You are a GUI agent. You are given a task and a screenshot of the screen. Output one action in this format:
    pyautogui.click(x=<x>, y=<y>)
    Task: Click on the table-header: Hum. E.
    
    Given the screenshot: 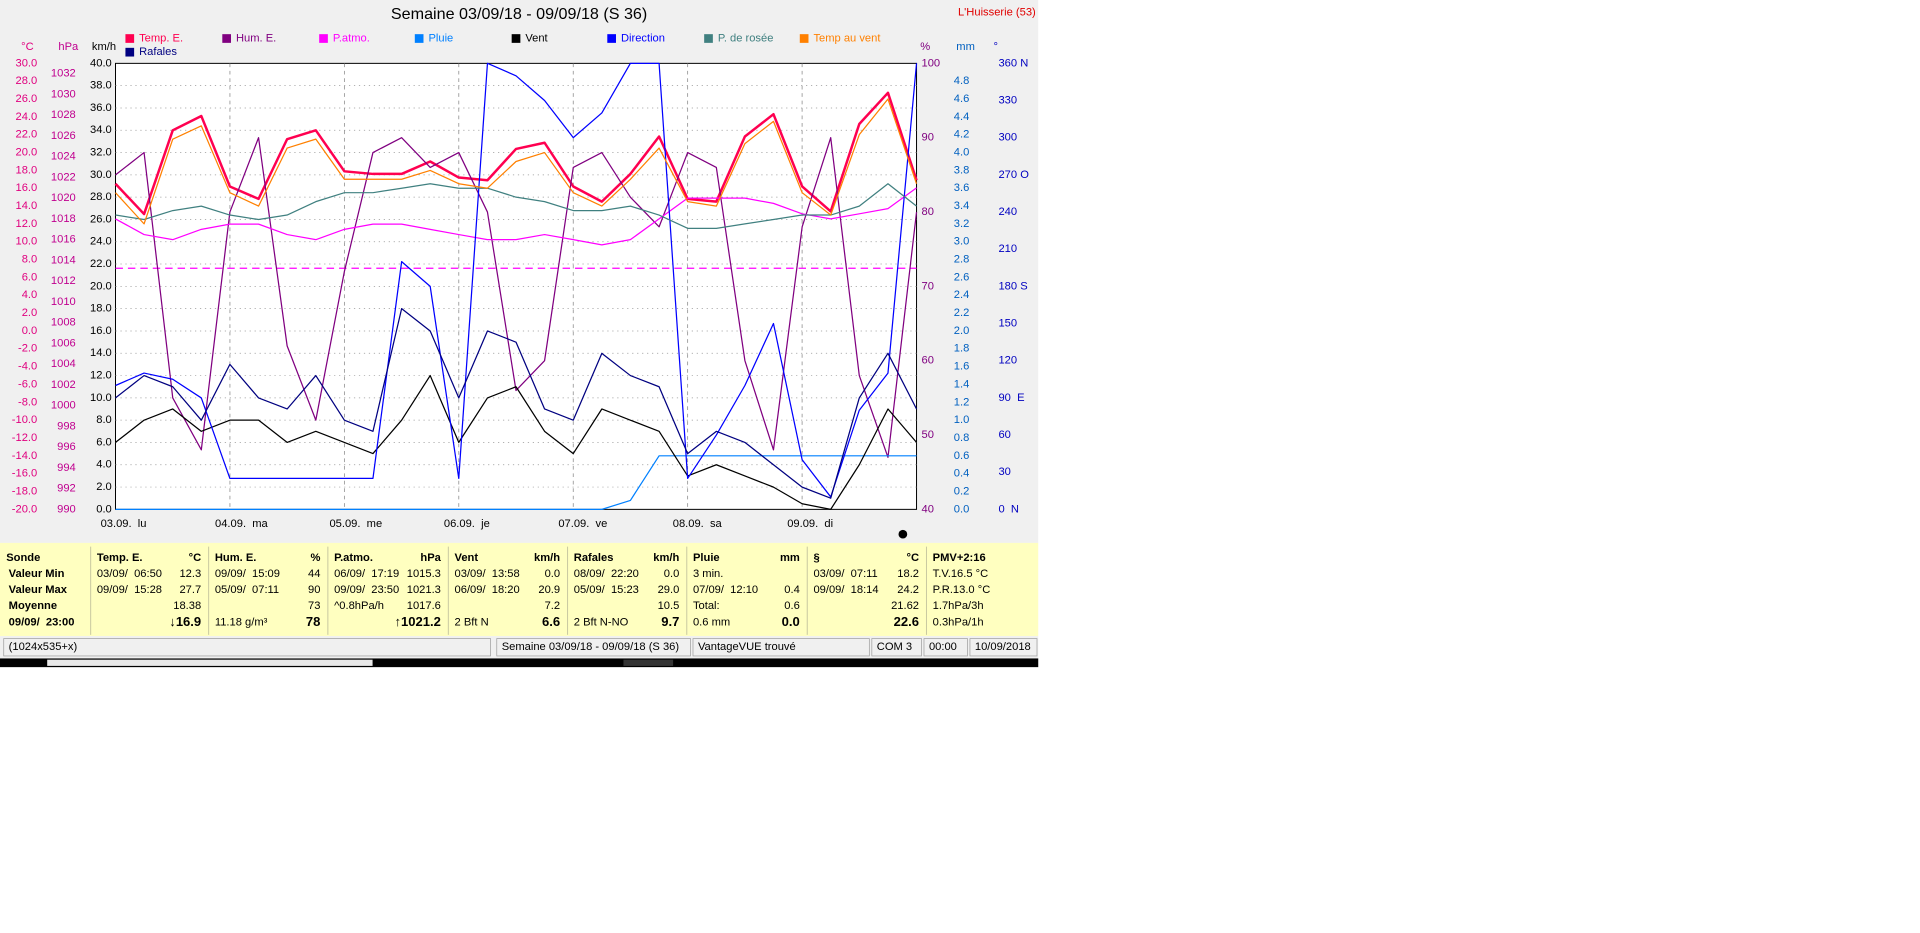 What is the action you would take?
    pyautogui.click(x=236, y=558)
    